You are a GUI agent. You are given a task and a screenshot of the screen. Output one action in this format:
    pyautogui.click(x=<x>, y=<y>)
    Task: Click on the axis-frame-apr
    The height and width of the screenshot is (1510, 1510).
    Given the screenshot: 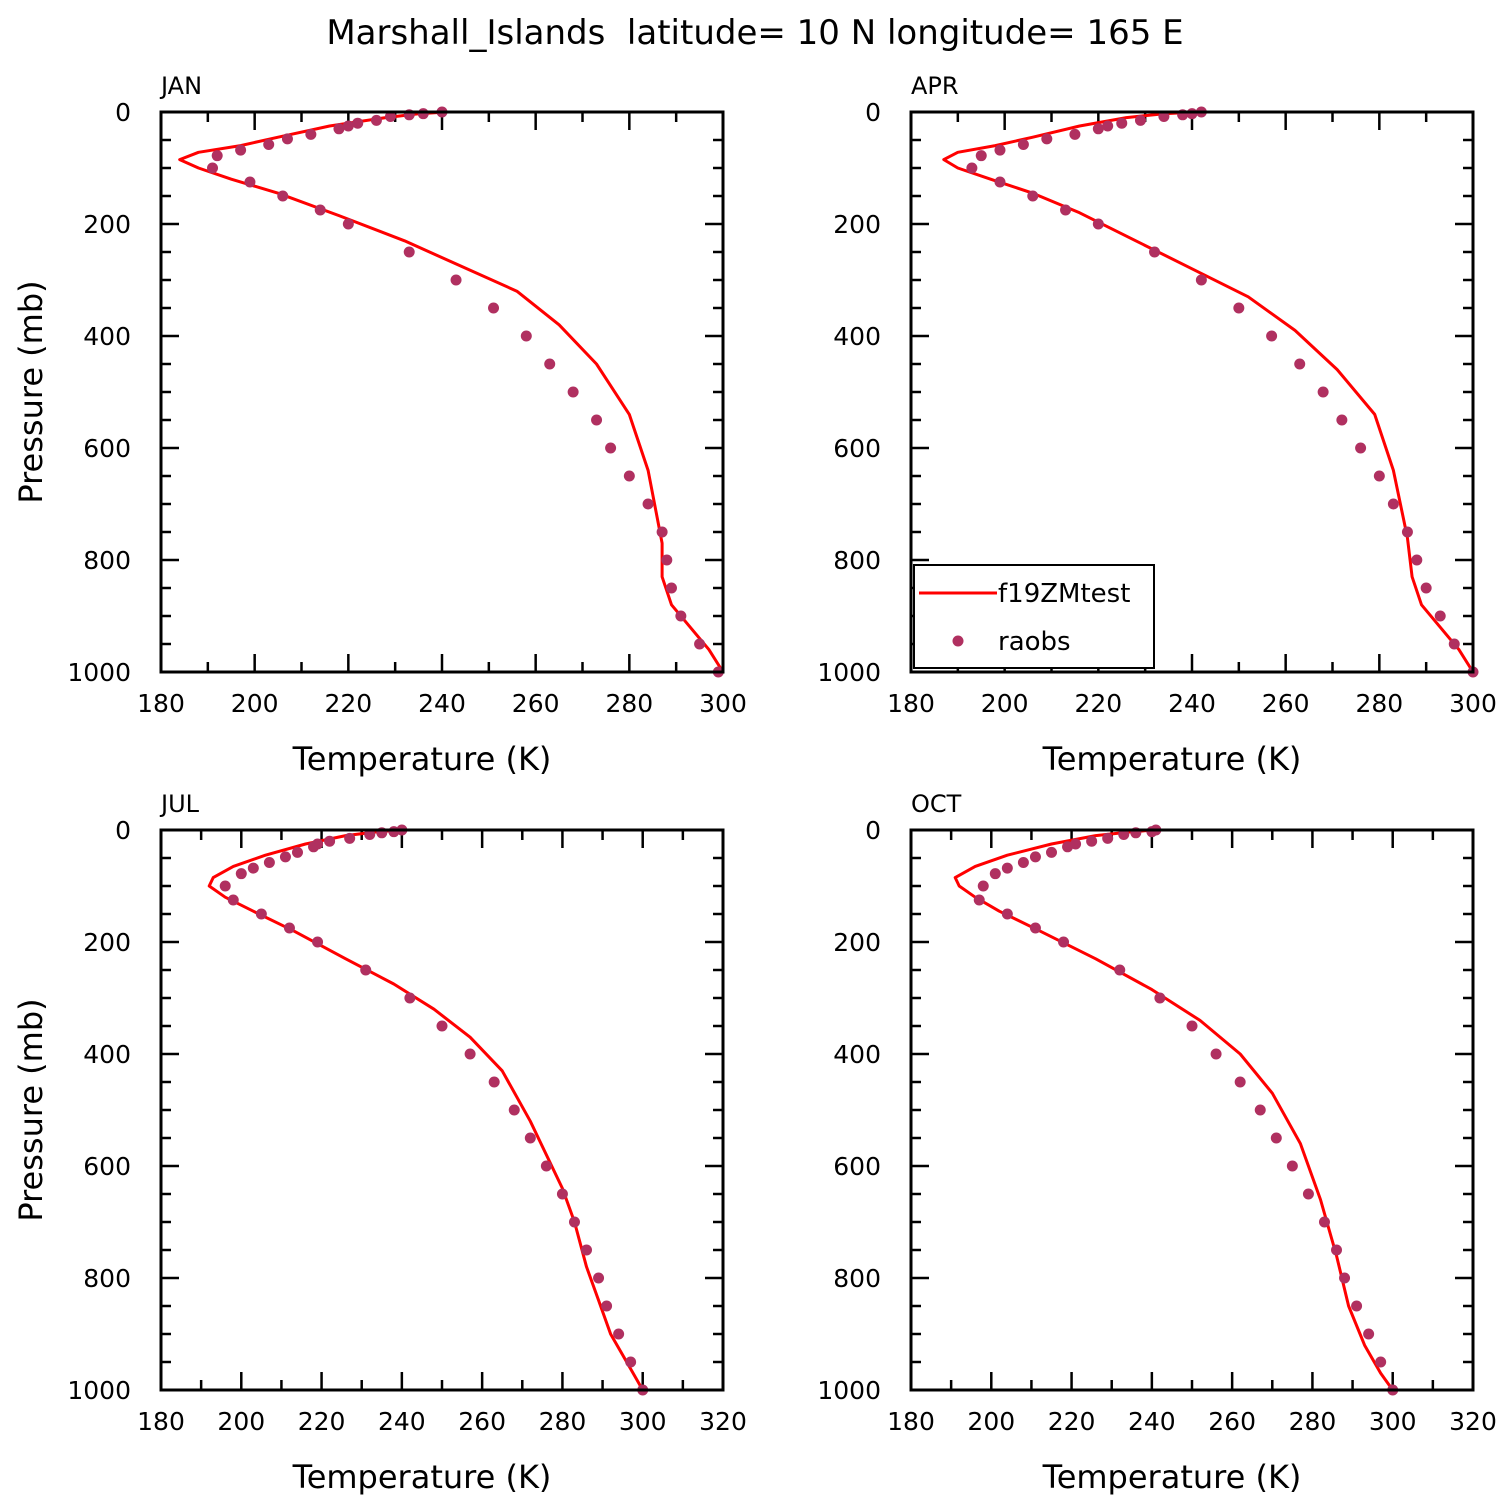 What is the action you would take?
    pyautogui.click(x=1192, y=392)
    